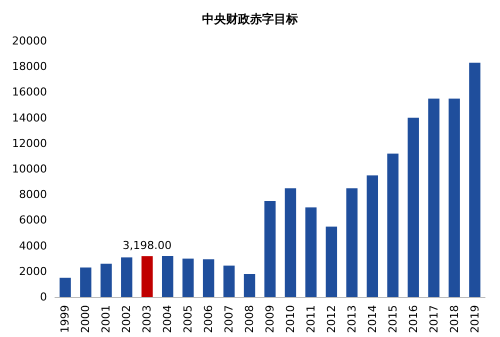 The width and height of the screenshot is (500, 337). What do you see at coordinates (33, 271) in the screenshot?
I see `y-tick-label: 2000` at bounding box center [33, 271].